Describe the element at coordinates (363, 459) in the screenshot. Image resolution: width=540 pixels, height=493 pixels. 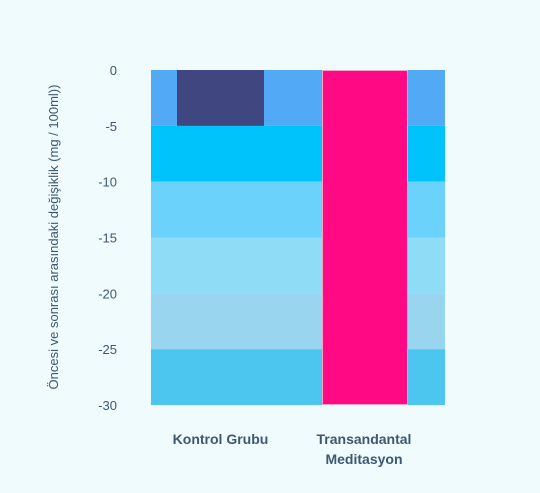
I see `x-category-label: Meditasyon` at that location.